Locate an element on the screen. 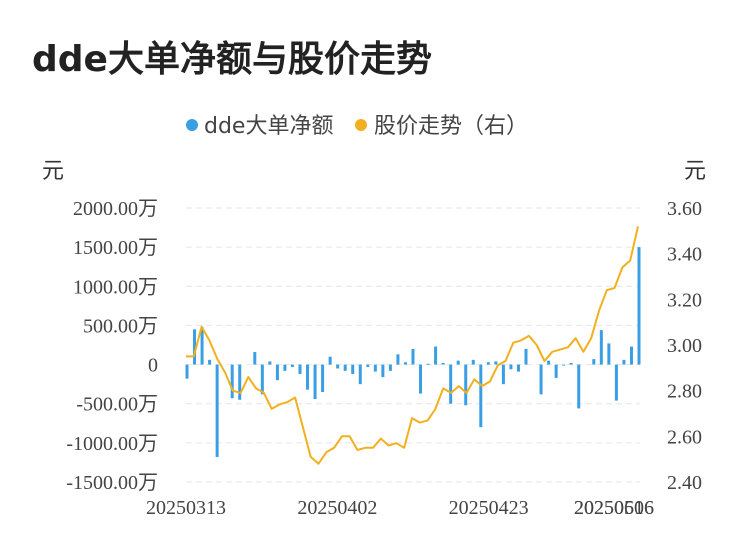  x-tick-label: 20250423 is located at coordinates (489, 508).